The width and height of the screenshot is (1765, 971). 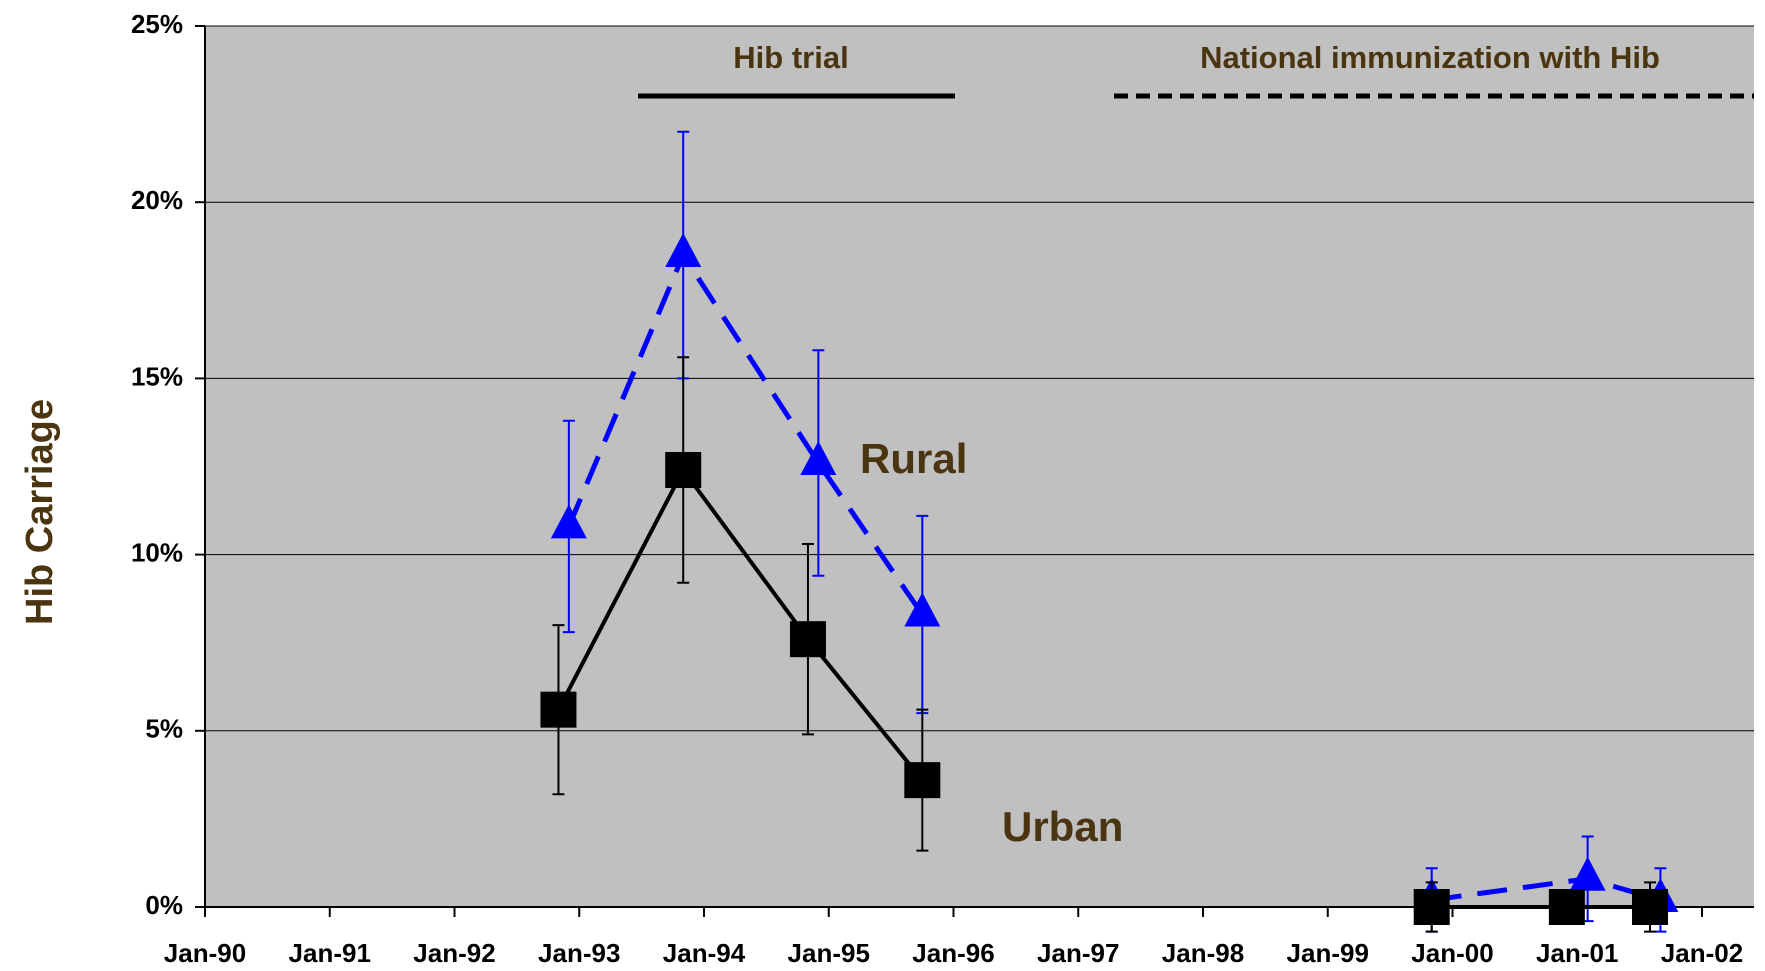 What do you see at coordinates (157, 24) in the screenshot?
I see `y-tick-label: 25%` at bounding box center [157, 24].